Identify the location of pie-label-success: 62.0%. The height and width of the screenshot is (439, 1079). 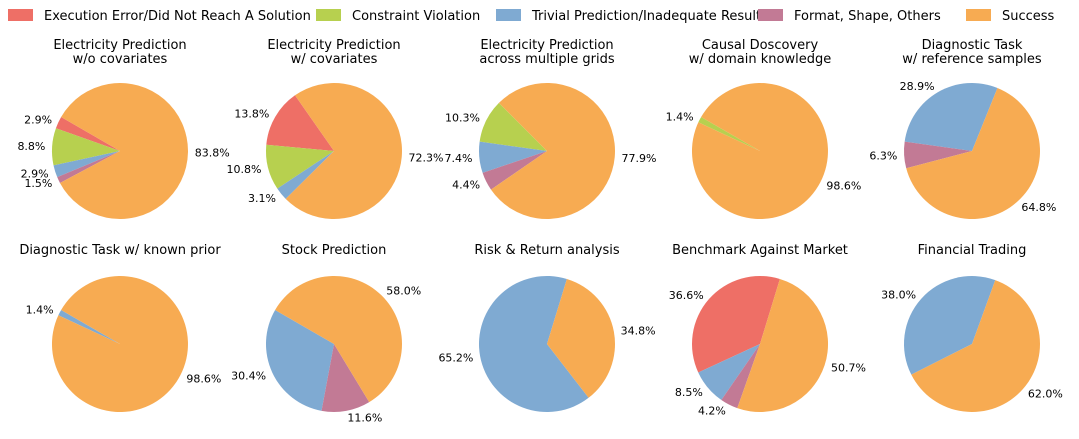
(1045, 394).